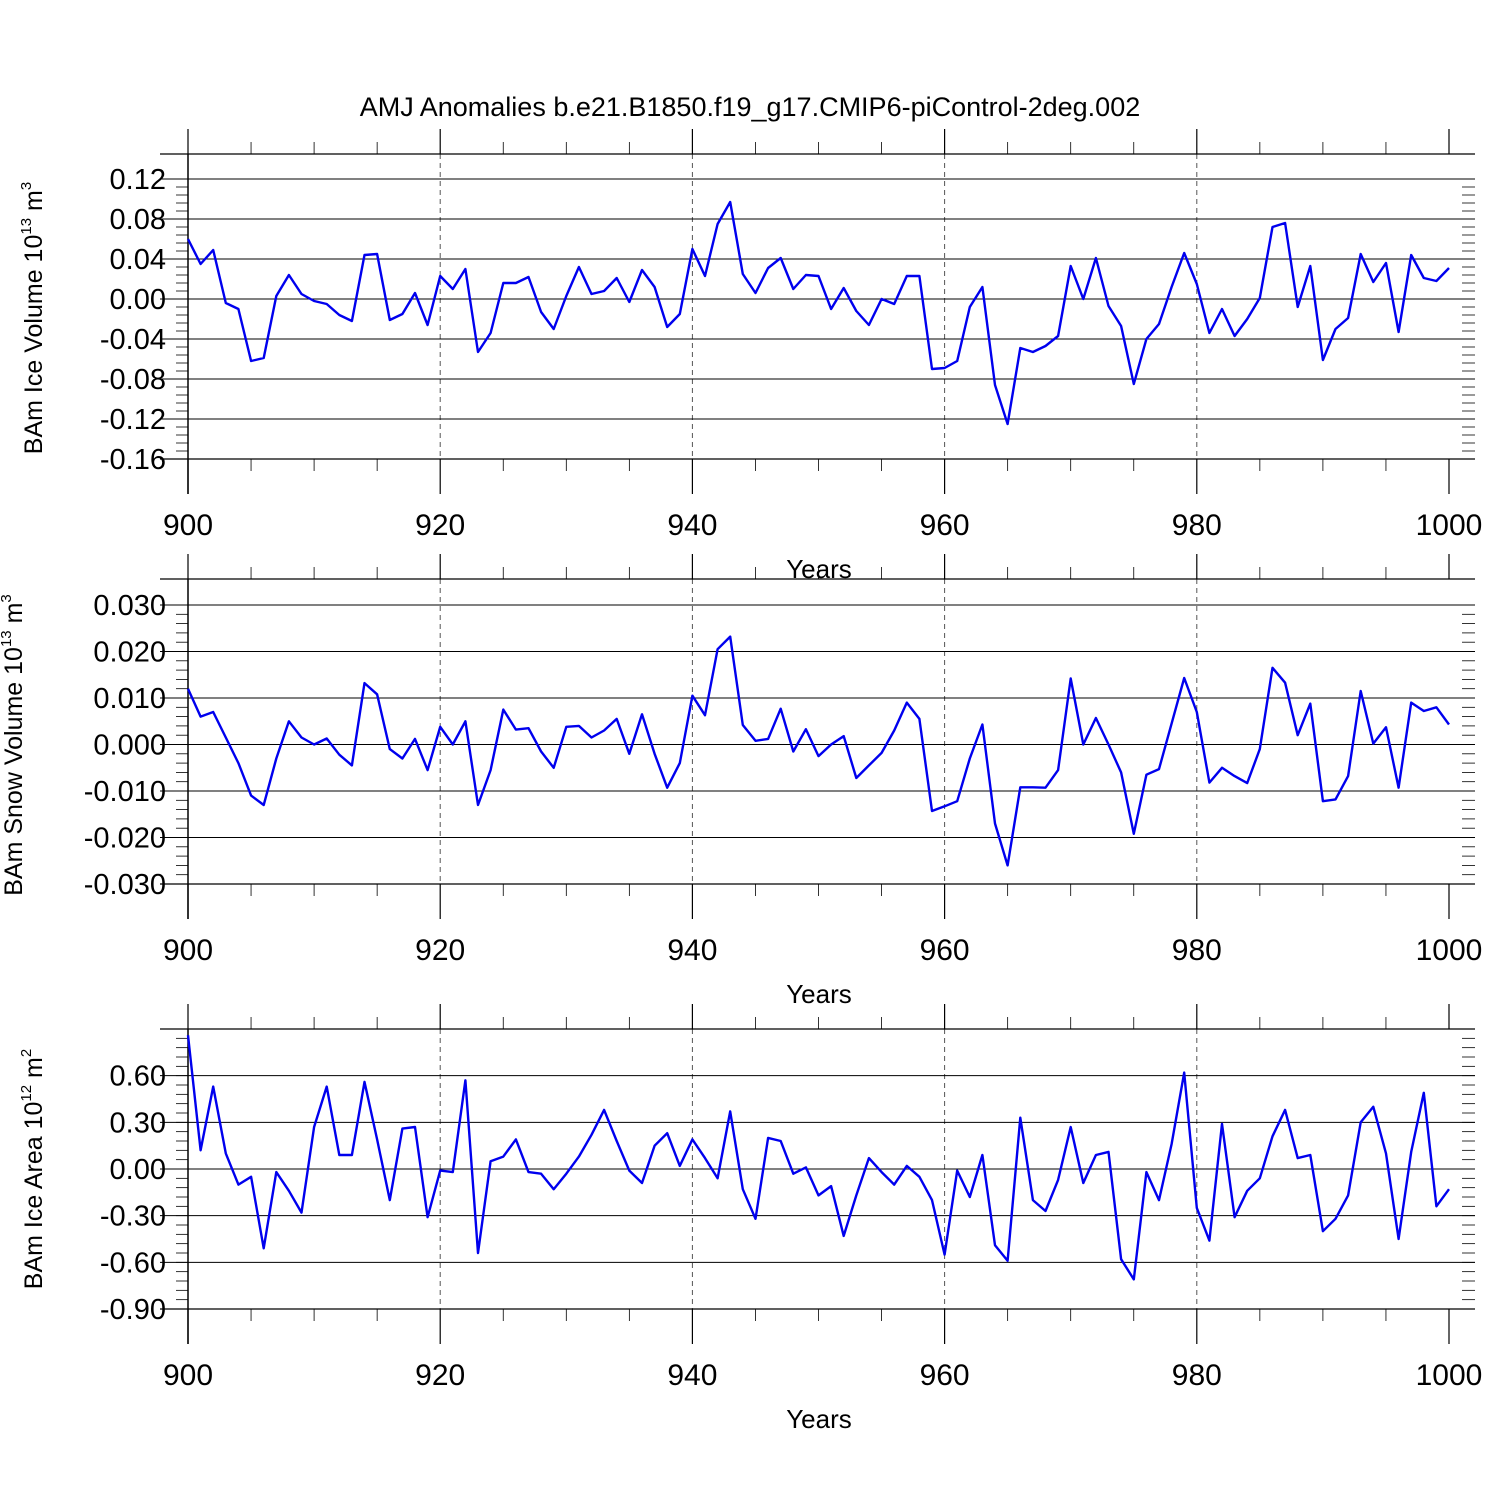  What do you see at coordinates (133, 420) in the screenshot?
I see `y-tick-label: -0.12` at bounding box center [133, 420].